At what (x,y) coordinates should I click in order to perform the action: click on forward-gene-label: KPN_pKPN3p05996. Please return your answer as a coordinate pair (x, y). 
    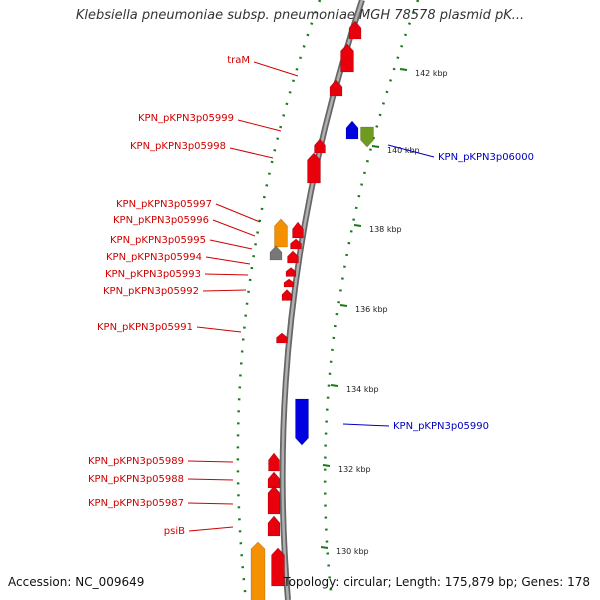
    Looking at the image, I should click on (161, 220).